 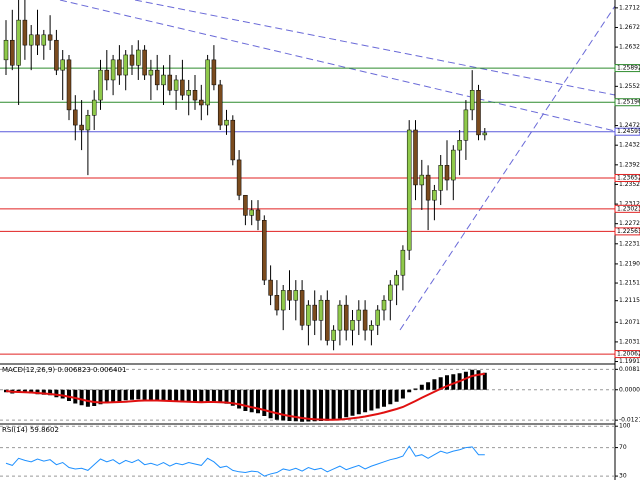 What do you see at coordinates (629, 204) in the screenshot?
I see `y-tick-label: 1.23120` at bounding box center [629, 204].